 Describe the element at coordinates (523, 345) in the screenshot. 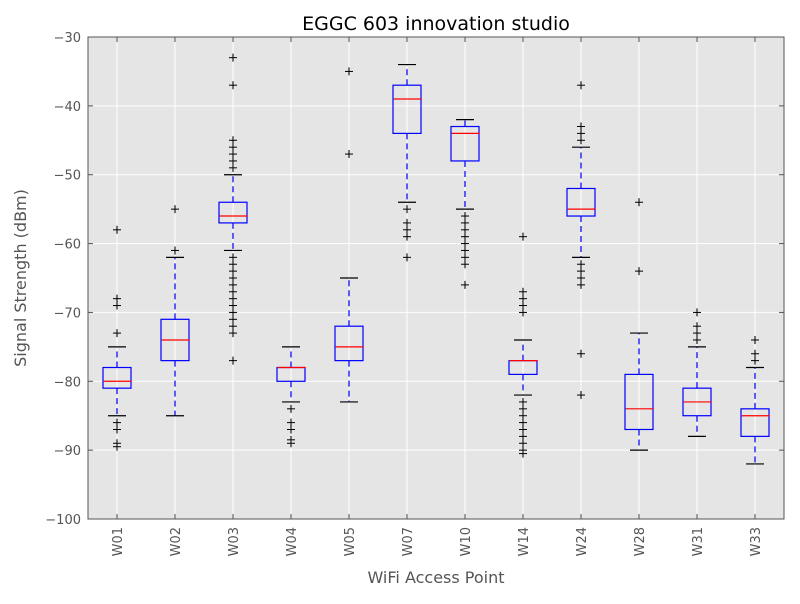

I see `box-group-w14` at that location.